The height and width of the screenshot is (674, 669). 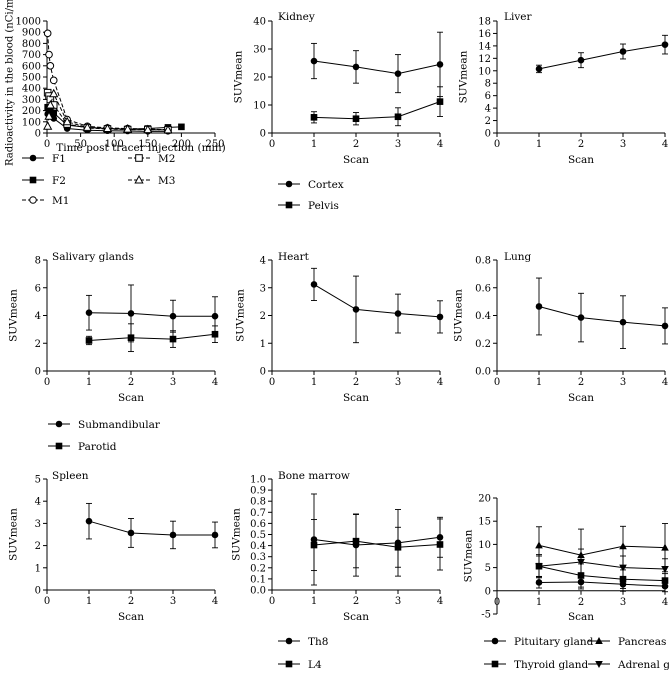 I want to click on y-tick-label: 6, so click(x=488, y=96).